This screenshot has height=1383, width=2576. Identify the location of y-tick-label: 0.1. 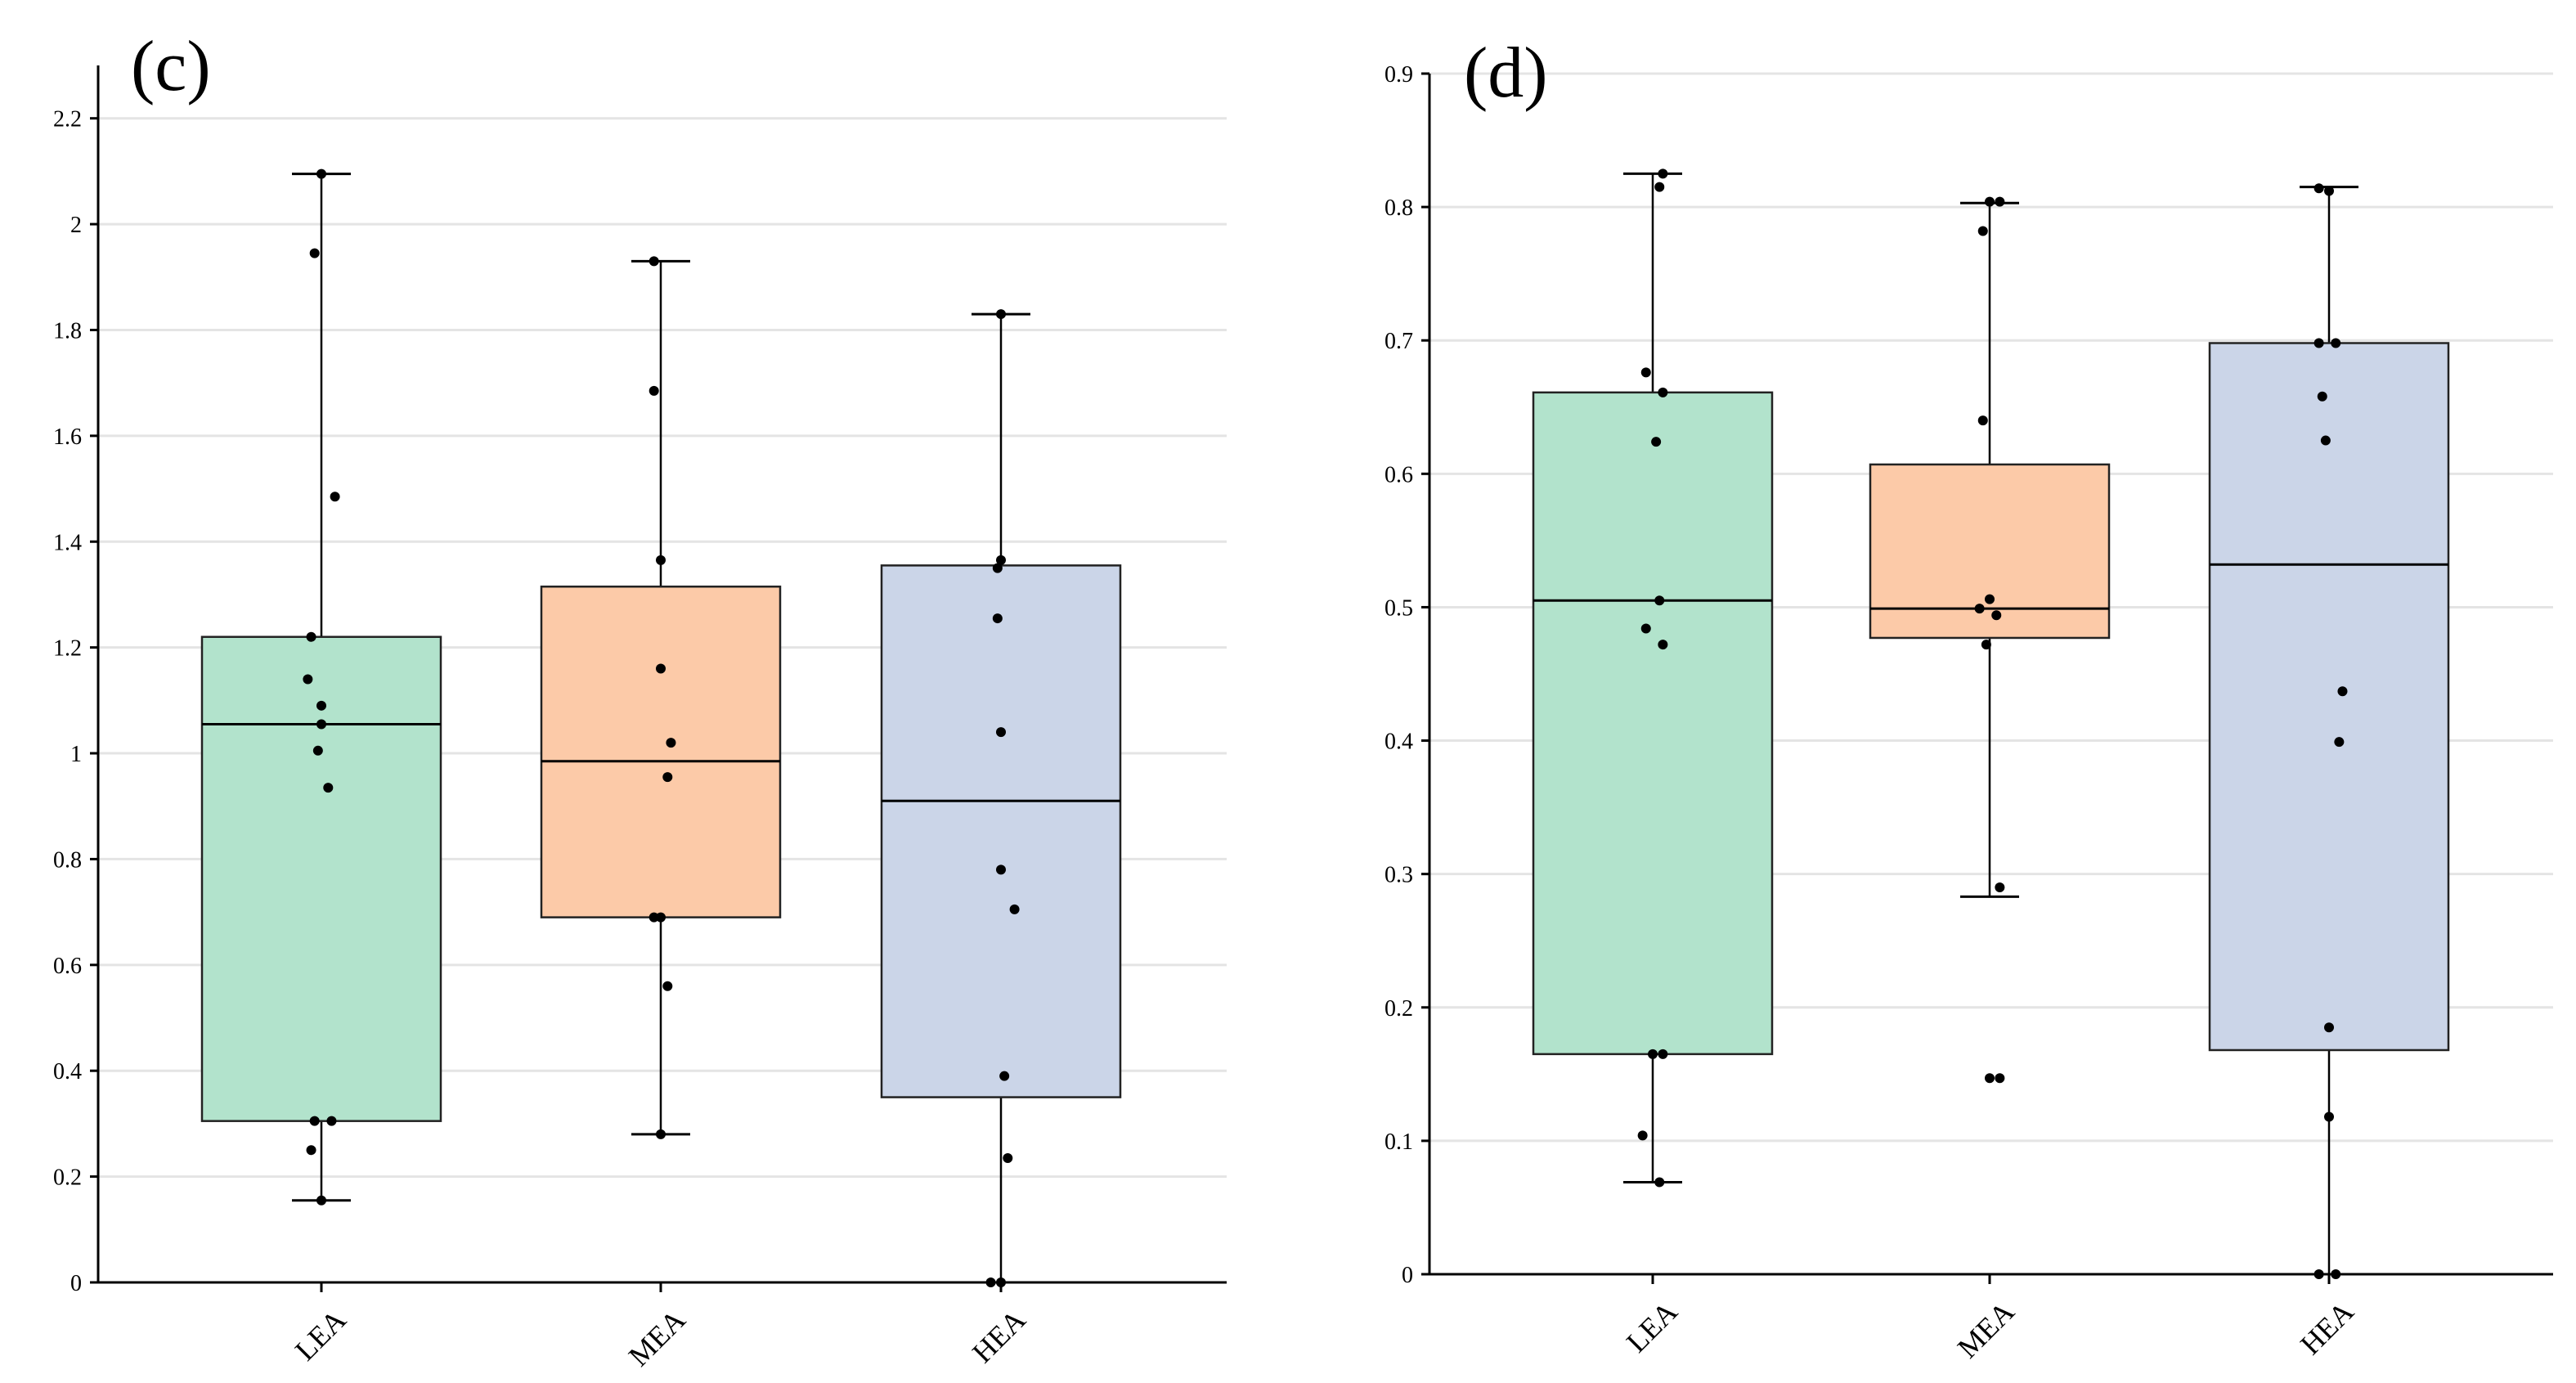
(1399, 1142).